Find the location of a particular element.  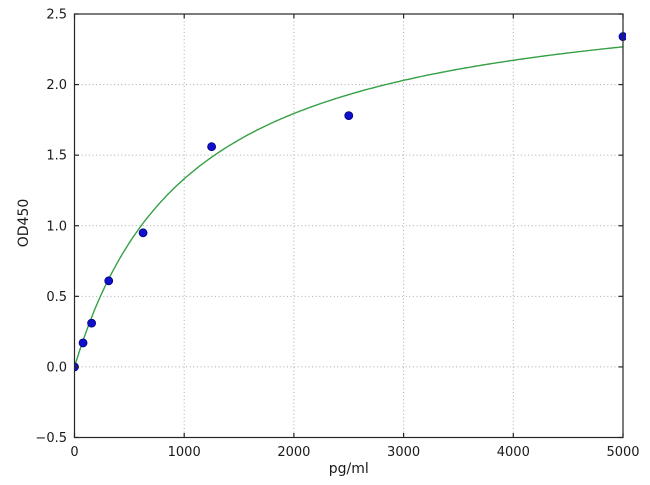

x-tick-label: 4000 is located at coordinates (513, 452).